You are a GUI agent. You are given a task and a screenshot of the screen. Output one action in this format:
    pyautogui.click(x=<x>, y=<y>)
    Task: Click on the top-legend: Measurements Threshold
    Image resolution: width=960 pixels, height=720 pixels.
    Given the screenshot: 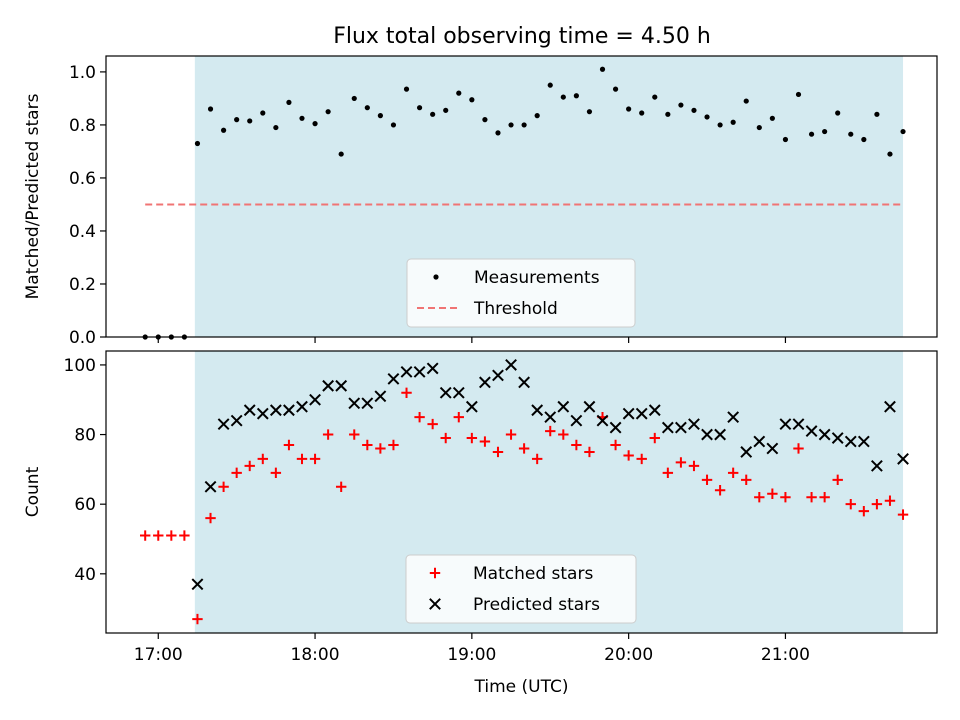 What is the action you would take?
    pyautogui.click(x=521, y=293)
    